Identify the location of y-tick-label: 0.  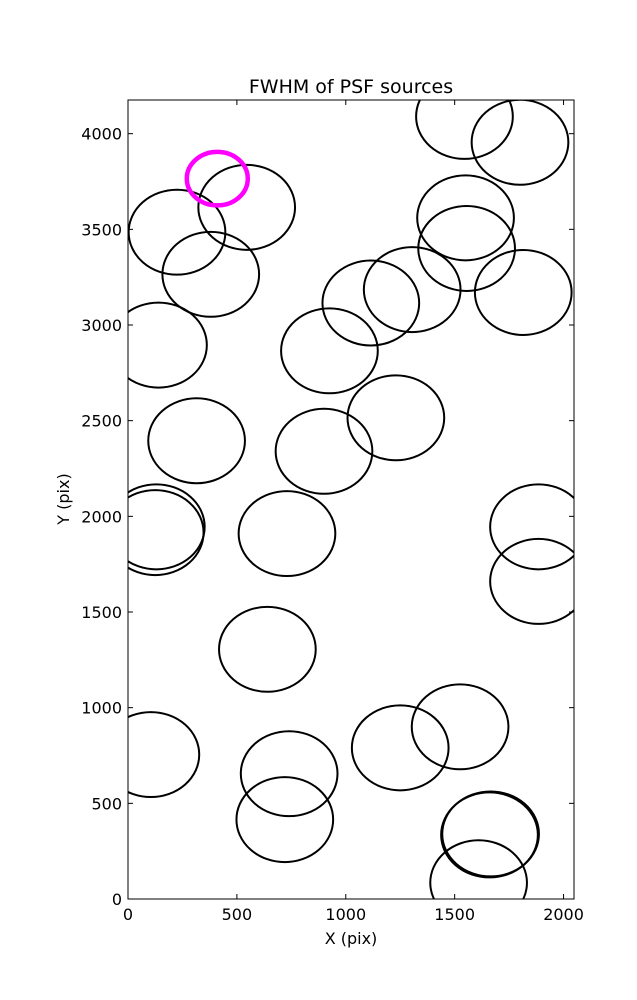
(117, 899).